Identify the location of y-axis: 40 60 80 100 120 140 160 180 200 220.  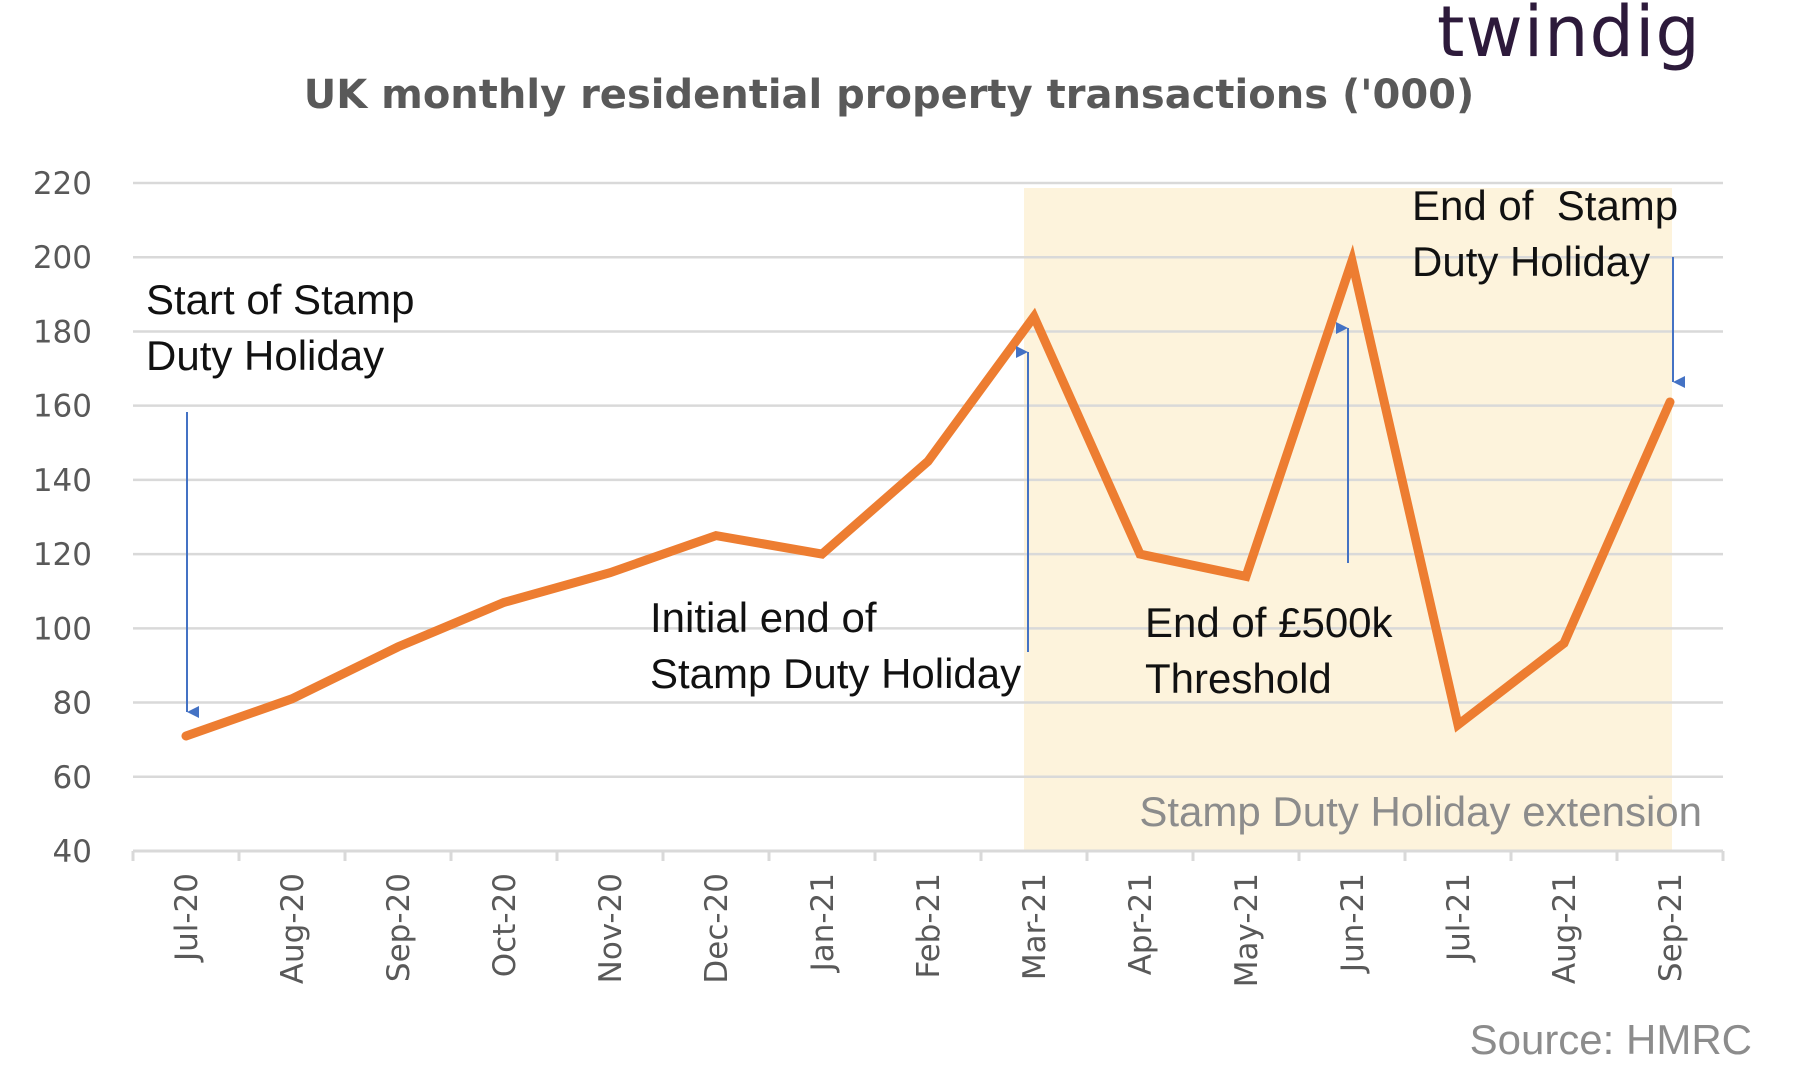
(62, 518).